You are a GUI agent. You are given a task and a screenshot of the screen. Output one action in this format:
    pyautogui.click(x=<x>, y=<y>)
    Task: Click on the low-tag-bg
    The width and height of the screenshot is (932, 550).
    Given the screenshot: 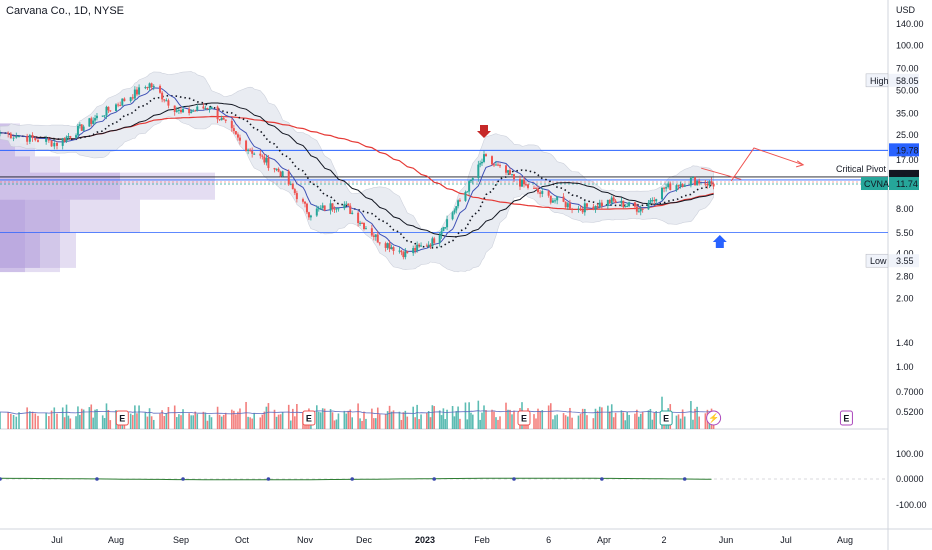 What is the action you would take?
    pyautogui.click(x=877, y=260)
    